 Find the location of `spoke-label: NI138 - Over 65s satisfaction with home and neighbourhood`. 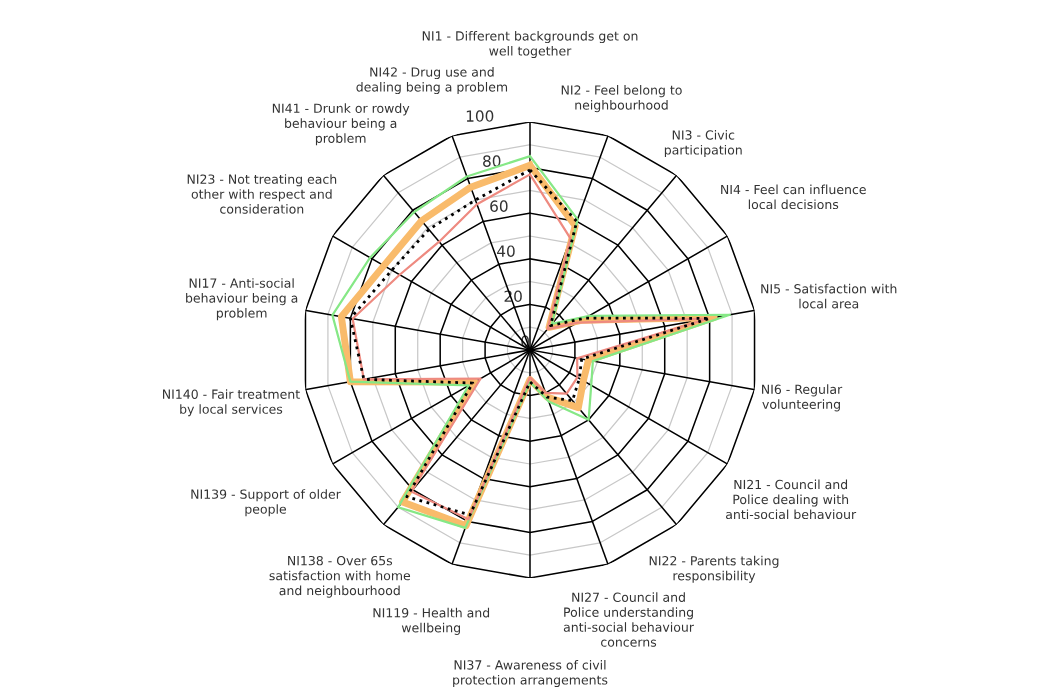

spoke-label: NI138 - Over 65s satisfaction with home and neighbourhood is located at coordinates (340, 576).